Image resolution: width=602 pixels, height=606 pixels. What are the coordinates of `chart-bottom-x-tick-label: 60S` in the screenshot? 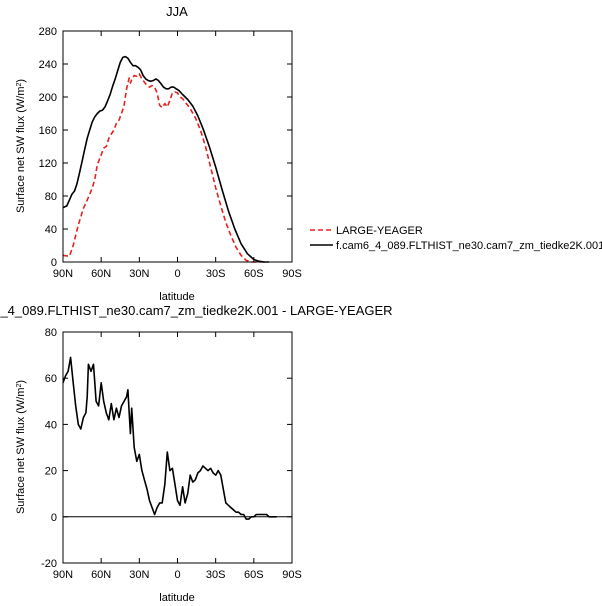 It's located at (254, 575).